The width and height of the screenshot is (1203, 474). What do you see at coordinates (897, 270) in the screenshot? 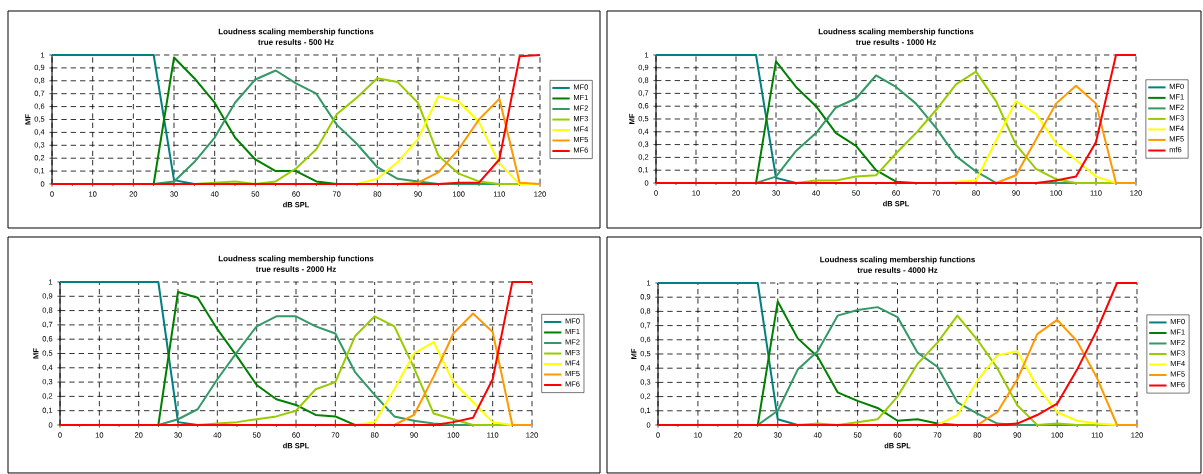
I see `chart-subtitle: true results - 4000 Hz` at bounding box center [897, 270].